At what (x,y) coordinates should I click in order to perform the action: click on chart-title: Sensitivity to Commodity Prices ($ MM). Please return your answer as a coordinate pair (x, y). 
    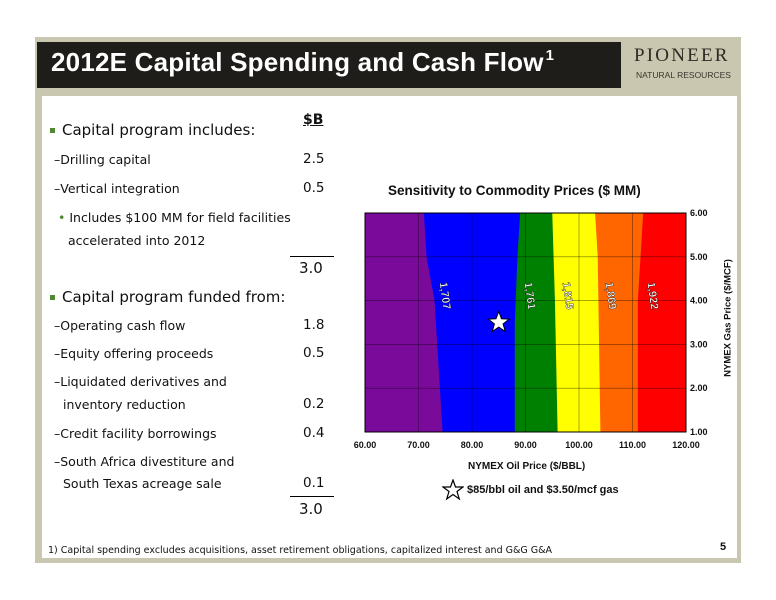
    Looking at the image, I should click on (514, 190).